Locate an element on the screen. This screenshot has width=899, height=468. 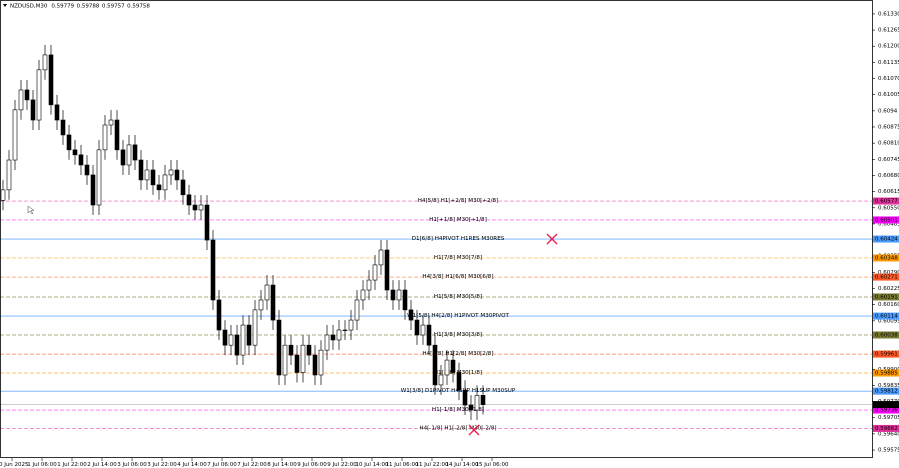
y-tick-label: 0.60290 is located at coordinates (888, 273).